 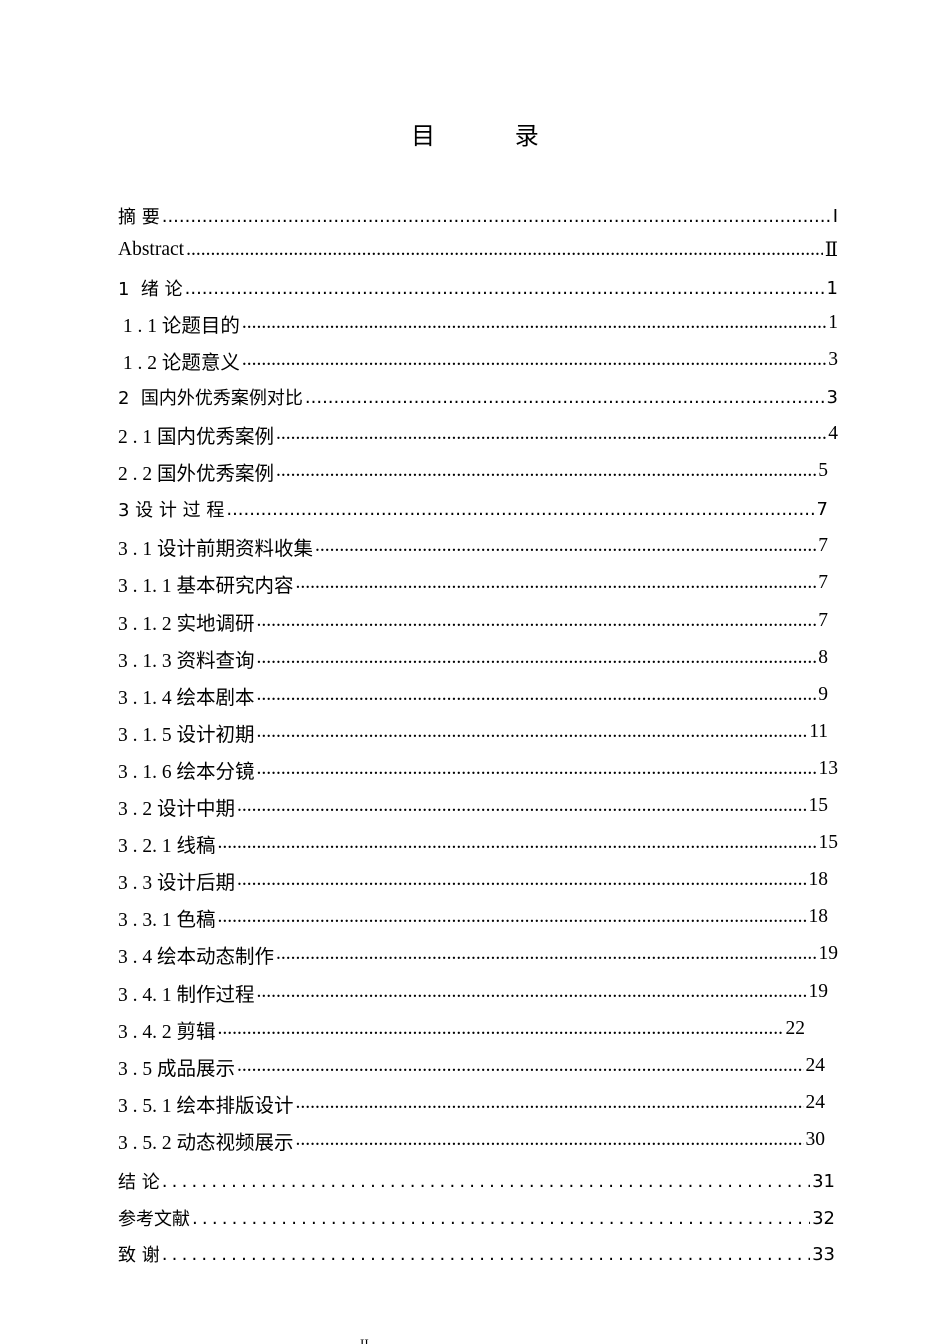 What do you see at coordinates (823, 470) in the screenshot?
I see `toc-entry-page: 5` at bounding box center [823, 470].